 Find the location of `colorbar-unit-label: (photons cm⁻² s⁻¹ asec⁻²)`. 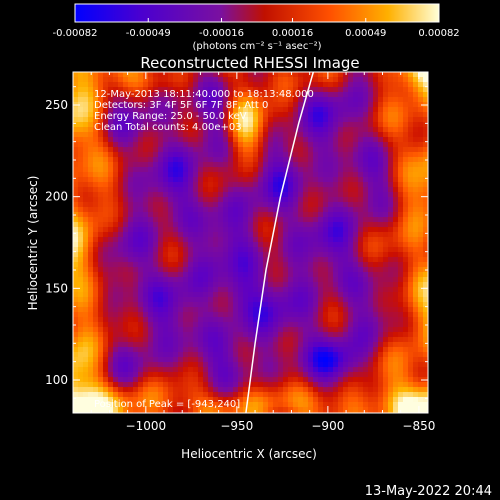

colorbar-unit-label: (photons cm⁻² s⁻¹ asec⁻²) is located at coordinates (256, 46).